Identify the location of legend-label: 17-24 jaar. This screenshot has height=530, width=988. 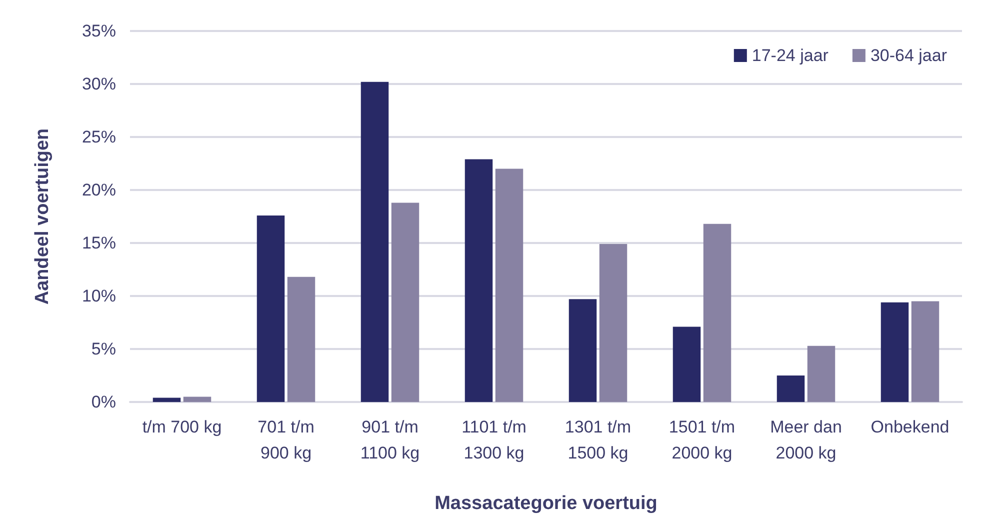
(790, 55).